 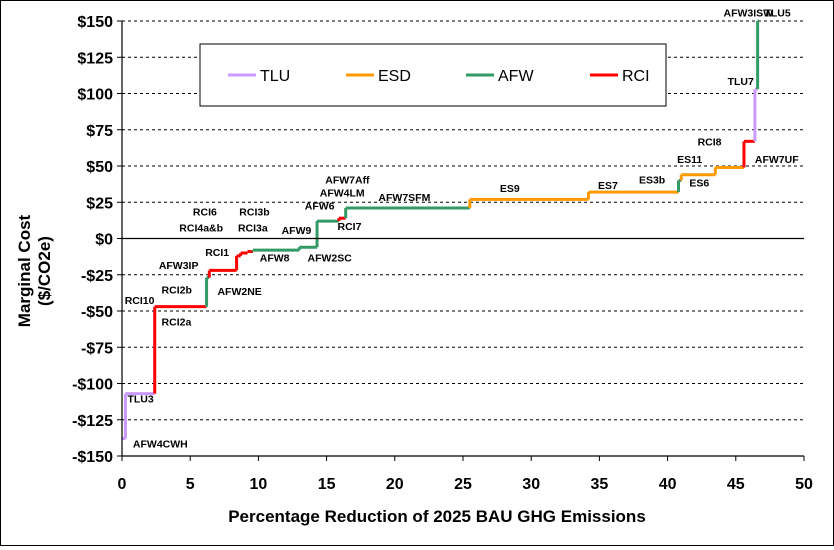 What do you see at coordinates (24, 270) in the screenshot?
I see `y-axis-title-line1: Marginal Cost` at bounding box center [24, 270].